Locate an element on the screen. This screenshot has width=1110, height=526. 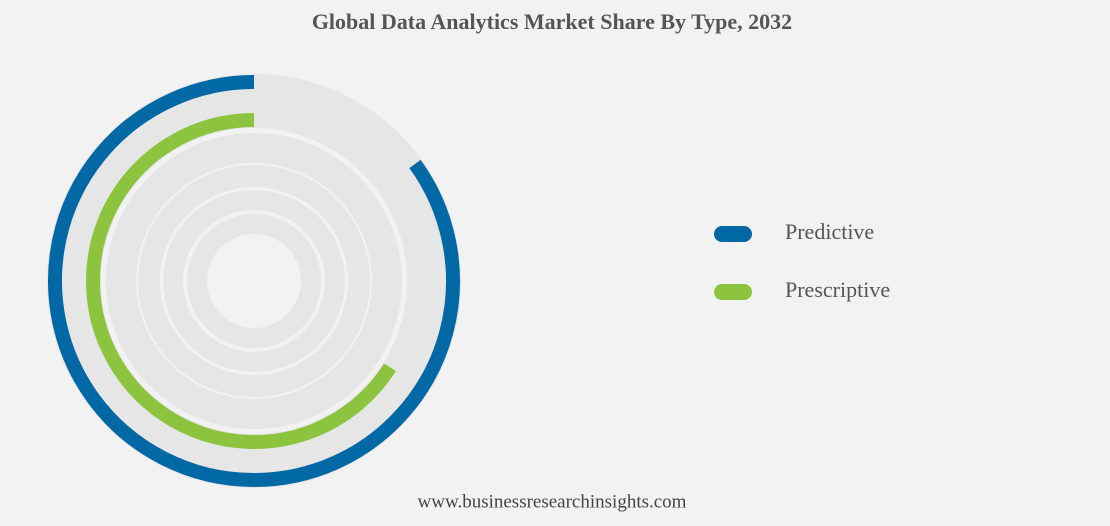
legend-label: Predictive is located at coordinates (829, 231).